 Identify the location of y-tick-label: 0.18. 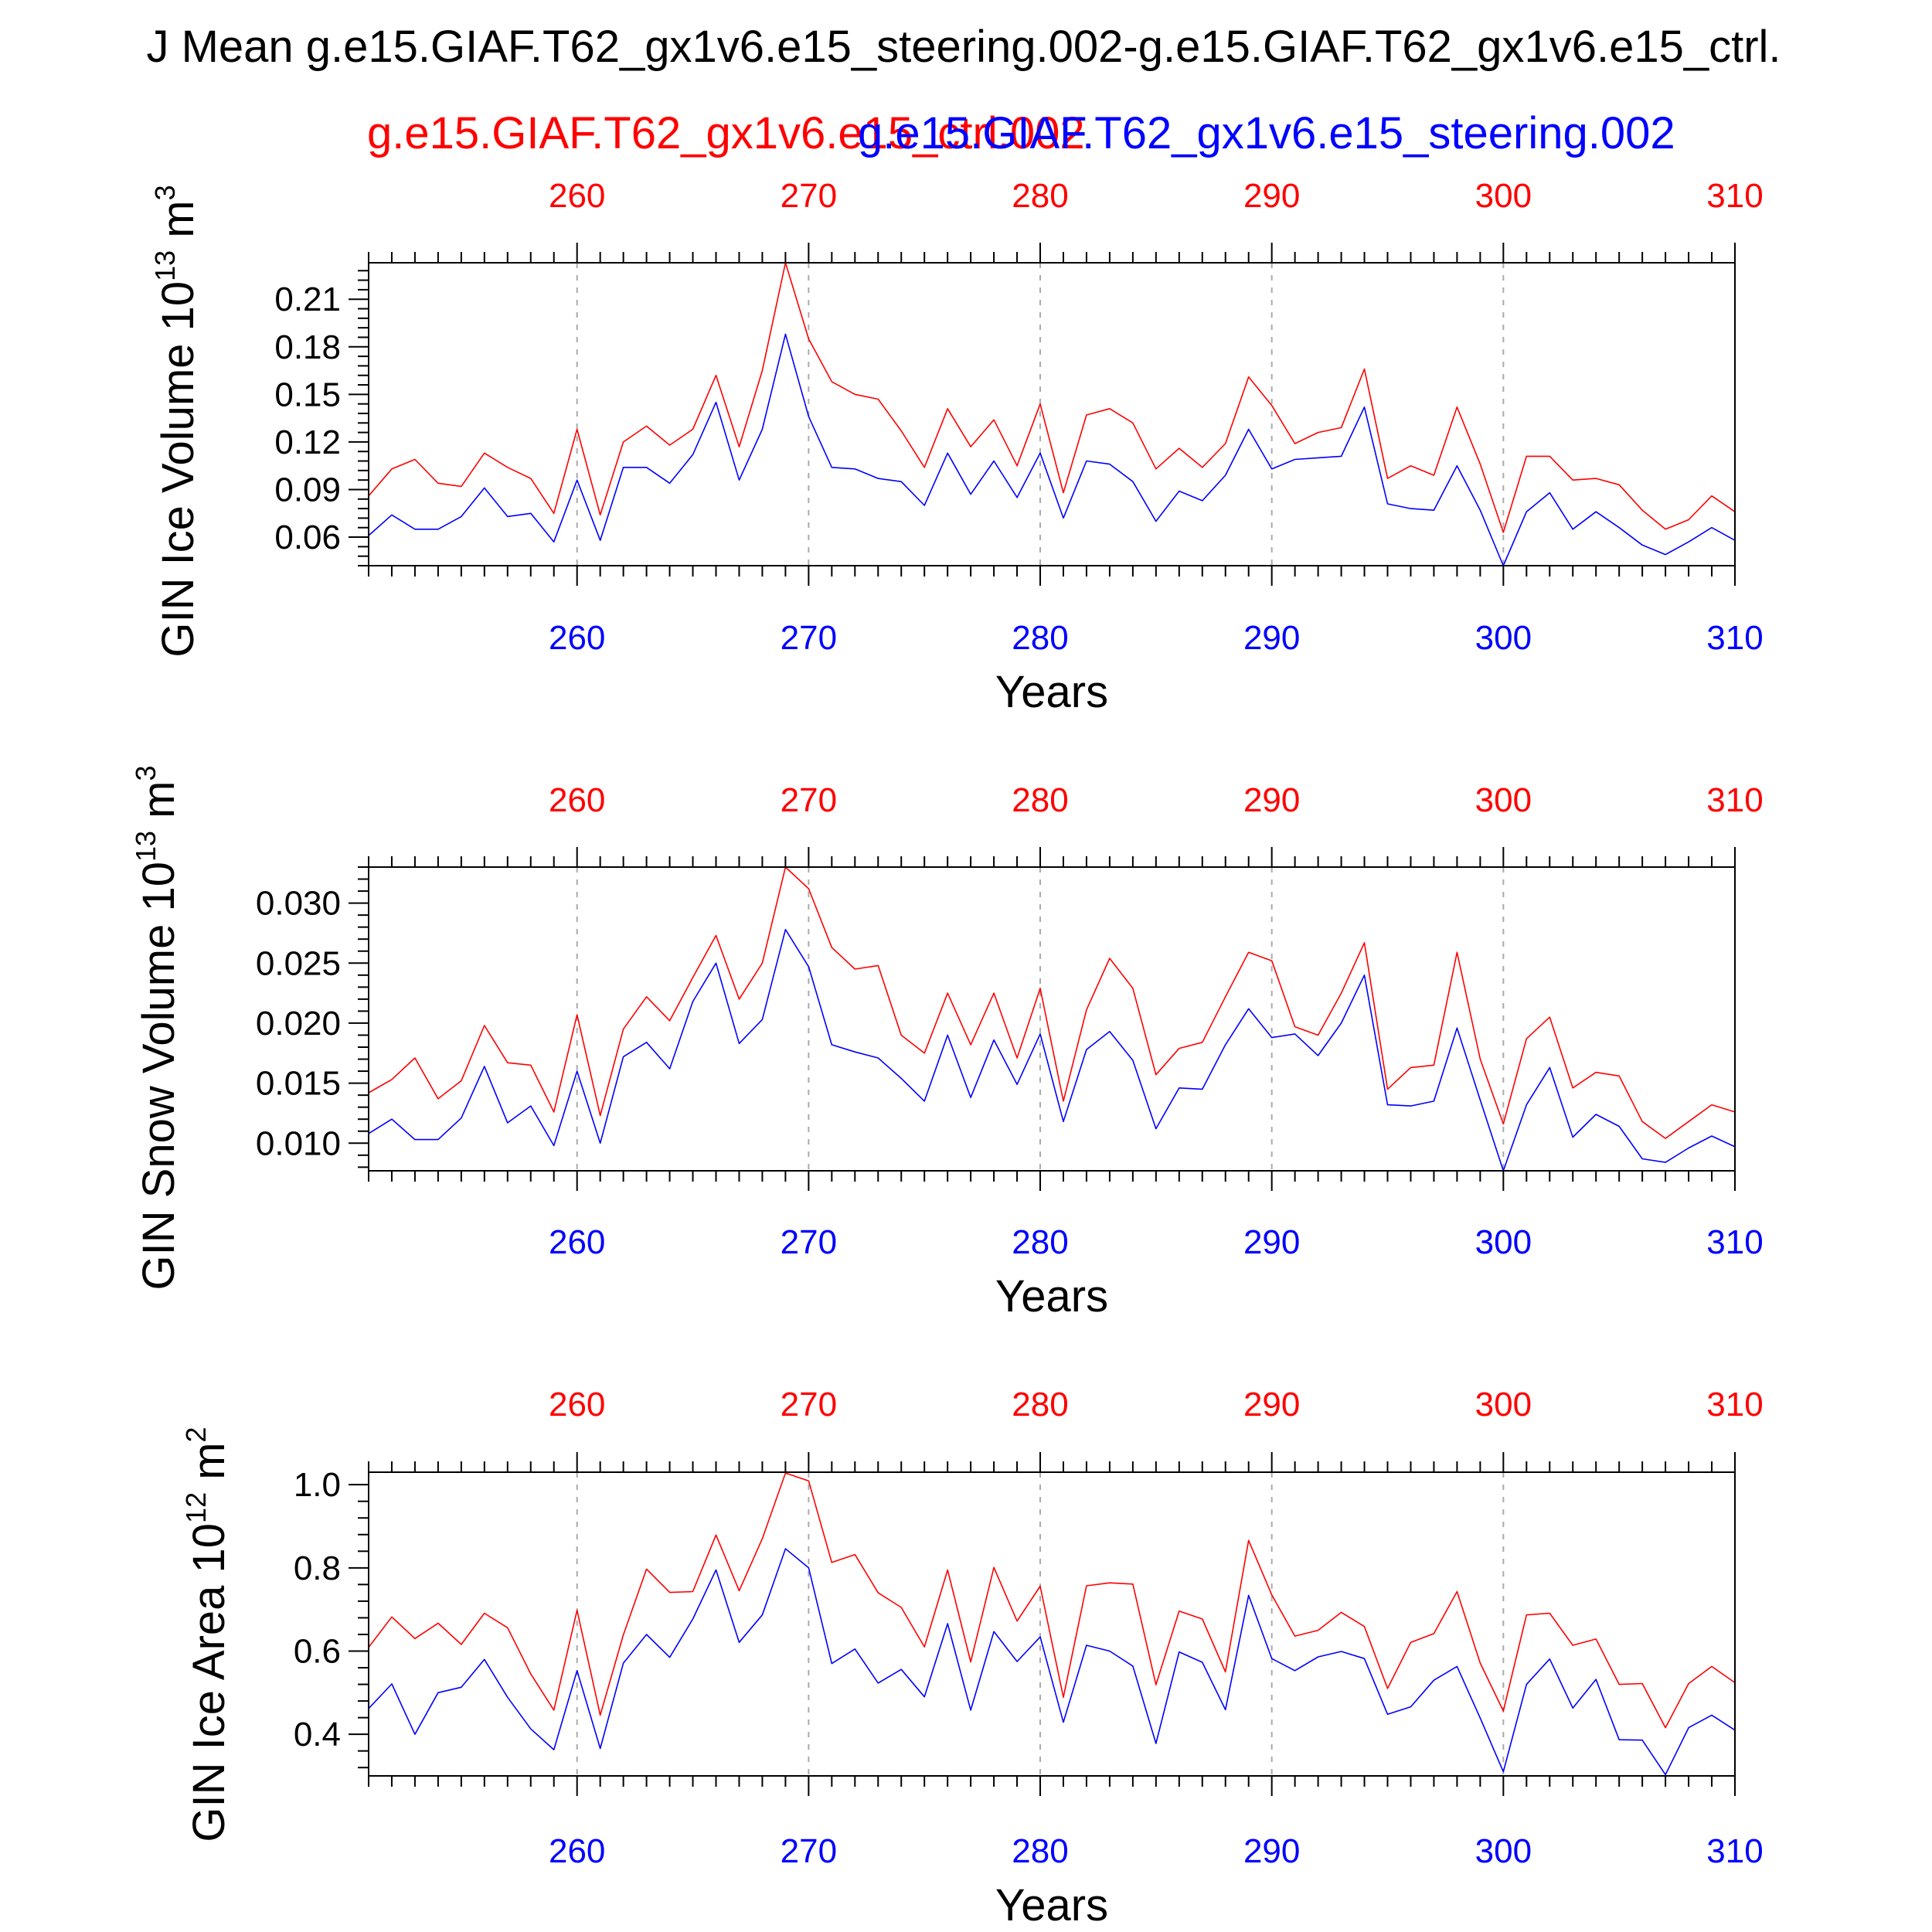
(307, 347).